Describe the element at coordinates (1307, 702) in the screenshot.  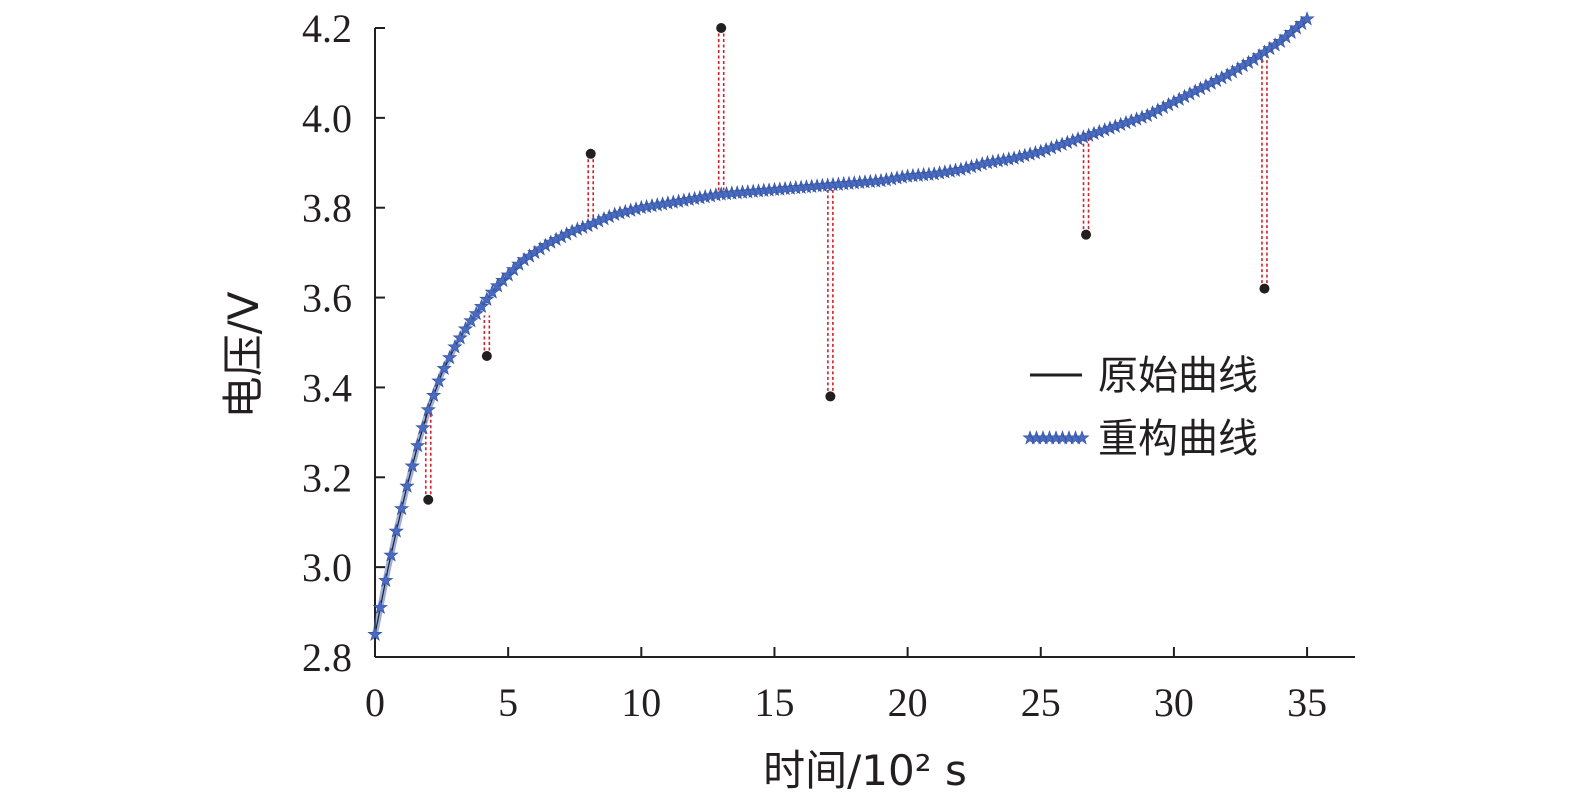
I see `x-tick-label: 35` at that location.